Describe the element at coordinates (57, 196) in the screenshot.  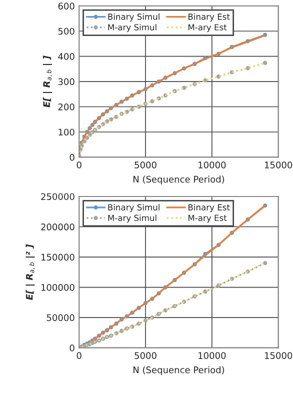
I see `y-tick-label: 250000` at that location.